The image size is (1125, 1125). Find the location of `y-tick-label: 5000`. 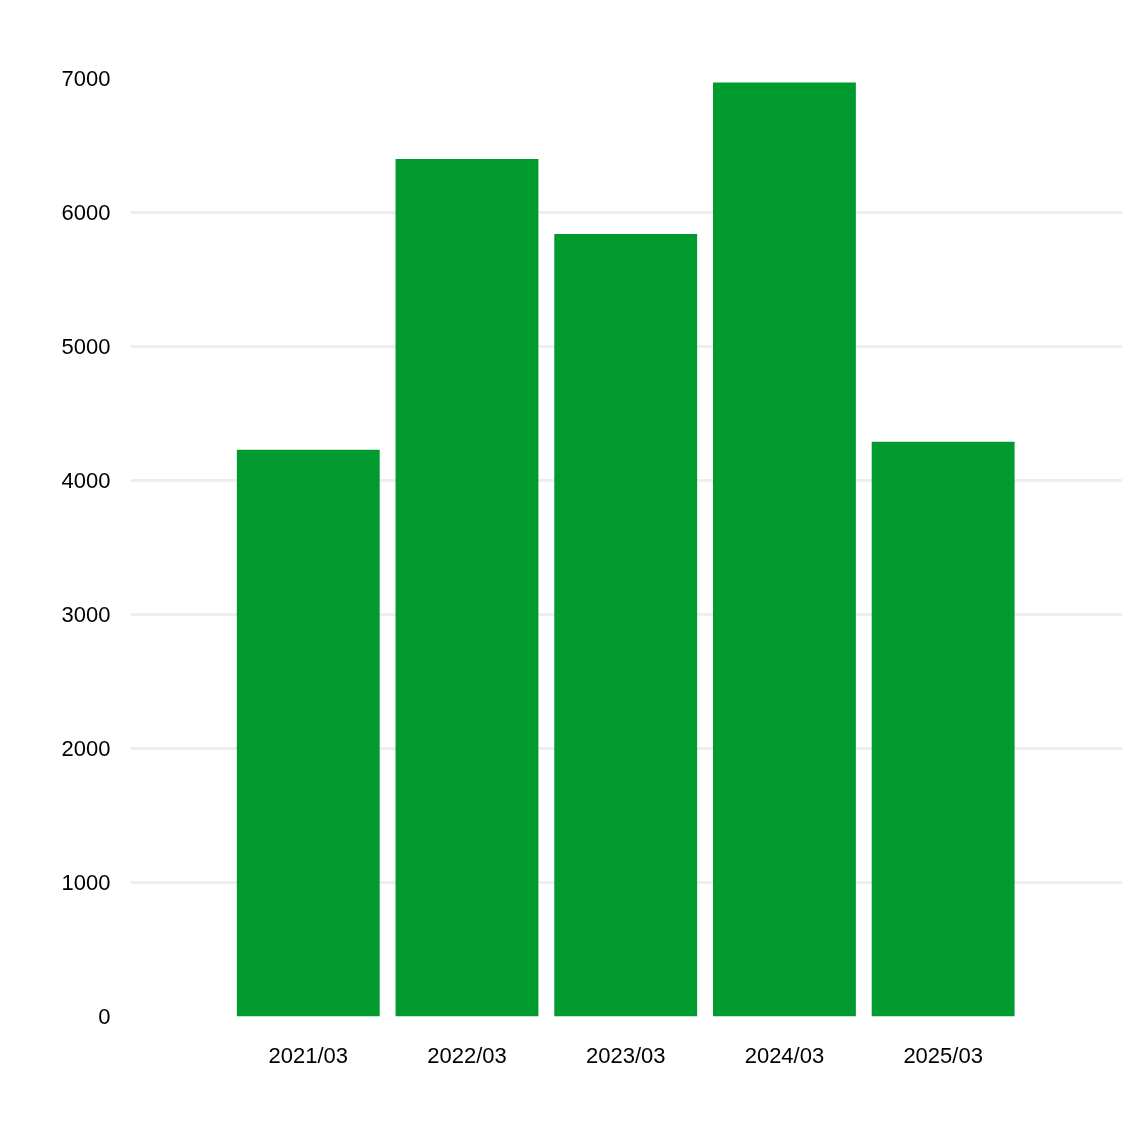

y-tick-label: 5000 is located at coordinates (86, 346).